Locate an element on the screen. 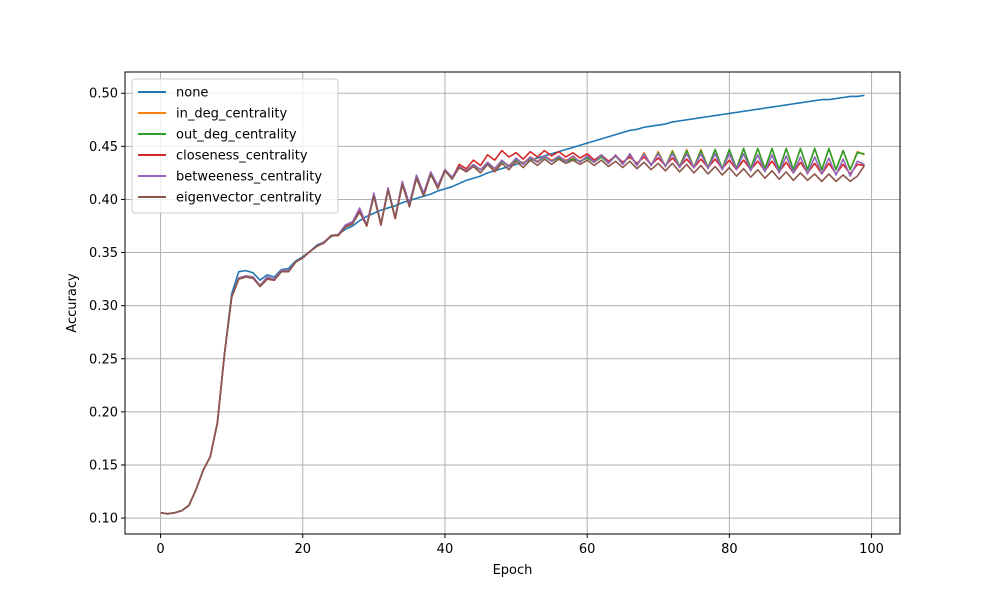 The height and width of the screenshot is (600, 1000). legend-box is located at coordinates (235, 146).